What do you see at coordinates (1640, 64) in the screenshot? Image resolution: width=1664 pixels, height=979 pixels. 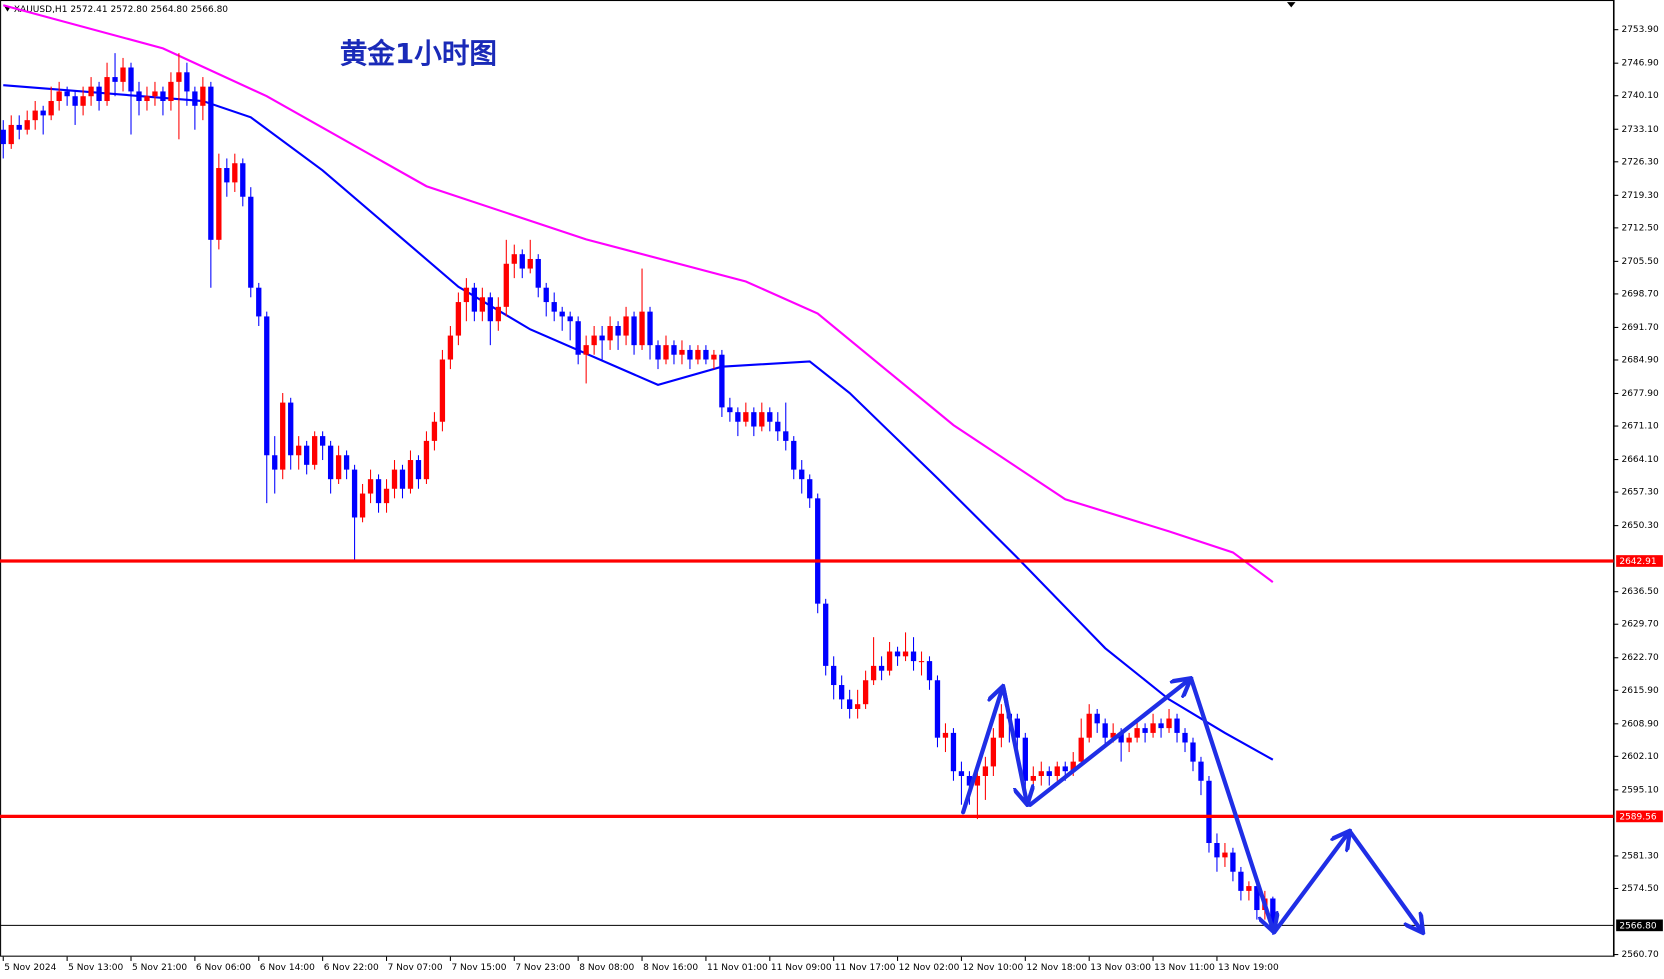 I see `y-tick-label: 2746.90` at bounding box center [1640, 64].